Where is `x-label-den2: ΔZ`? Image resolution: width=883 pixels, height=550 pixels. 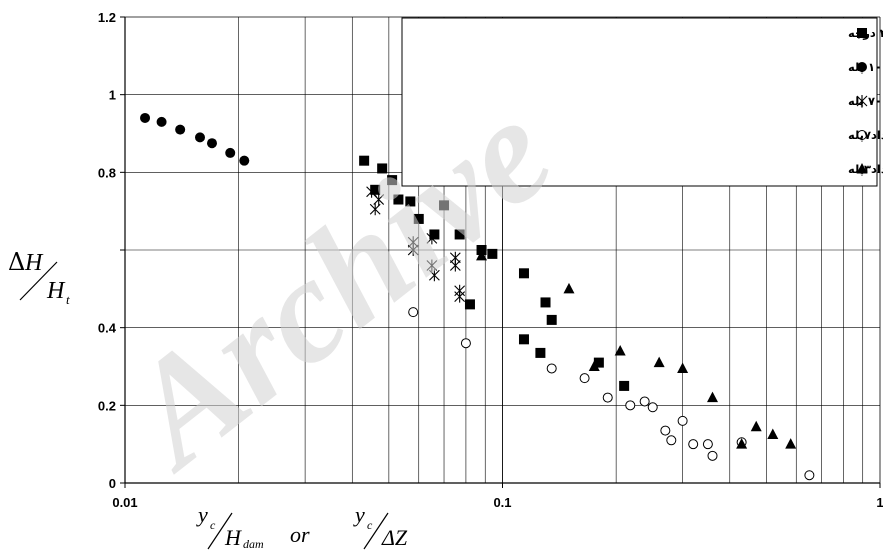
x-label-den2: ΔZ is located at coordinates (394, 537).